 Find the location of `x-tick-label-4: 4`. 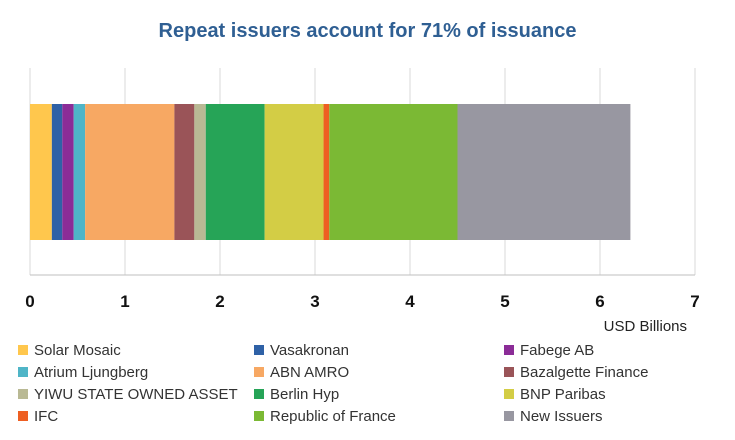

x-tick-label-4: 4 is located at coordinates (410, 301).